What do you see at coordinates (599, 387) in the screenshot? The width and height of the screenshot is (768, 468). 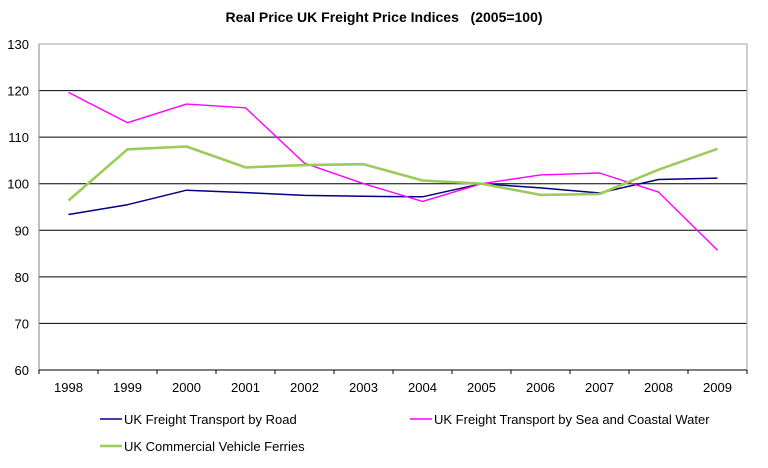 I see `x-tick-label: 2007` at bounding box center [599, 387].